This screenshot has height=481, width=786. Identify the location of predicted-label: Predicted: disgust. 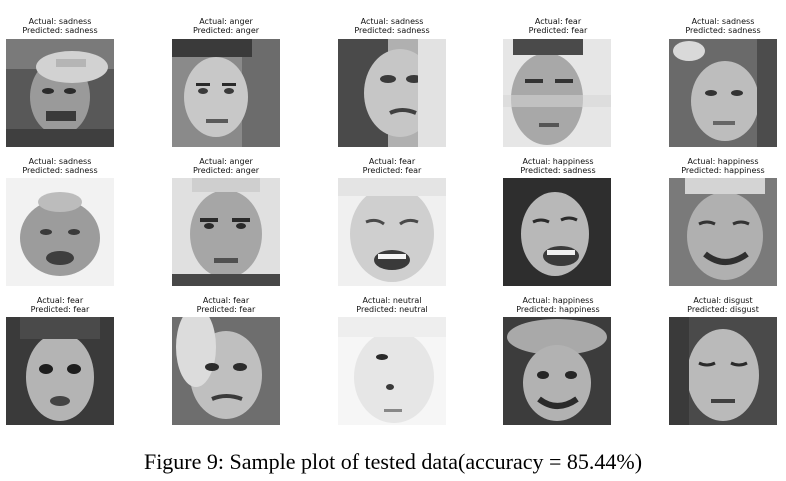
(723, 309).